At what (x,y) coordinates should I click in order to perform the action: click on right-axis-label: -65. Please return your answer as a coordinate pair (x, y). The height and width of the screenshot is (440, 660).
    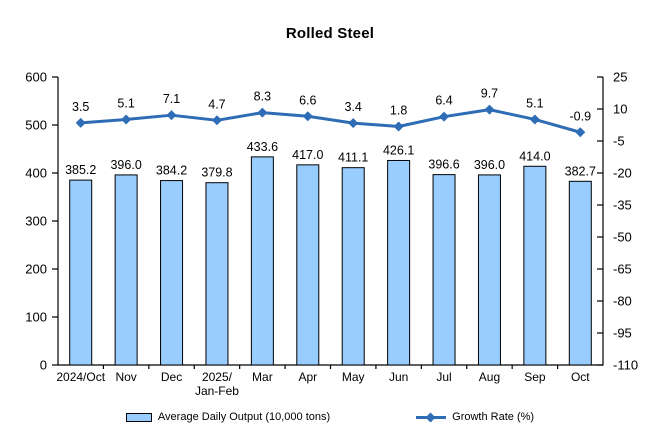
    Looking at the image, I should click on (622, 269).